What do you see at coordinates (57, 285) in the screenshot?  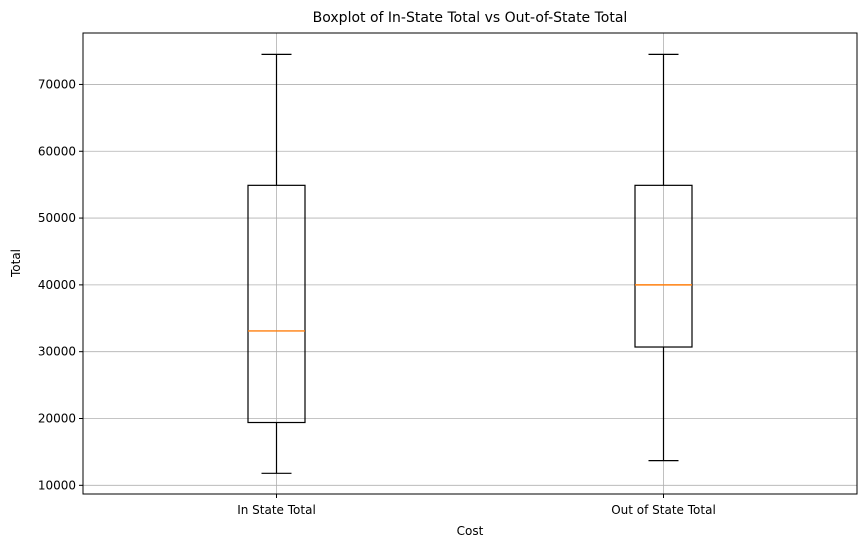 I see `y-tick-label: 40000` at bounding box center [57, 285].